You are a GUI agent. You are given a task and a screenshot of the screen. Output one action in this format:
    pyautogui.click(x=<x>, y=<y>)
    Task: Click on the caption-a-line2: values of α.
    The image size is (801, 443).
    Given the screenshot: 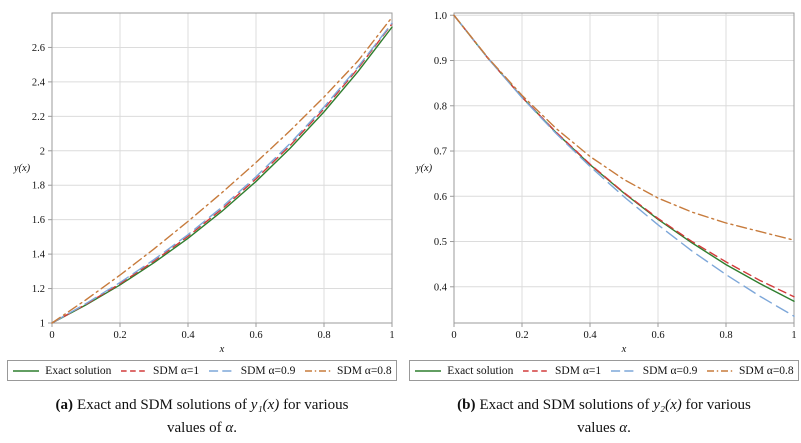 What is the action you would take?
    pyautogui.click(x=202, y=428)
    